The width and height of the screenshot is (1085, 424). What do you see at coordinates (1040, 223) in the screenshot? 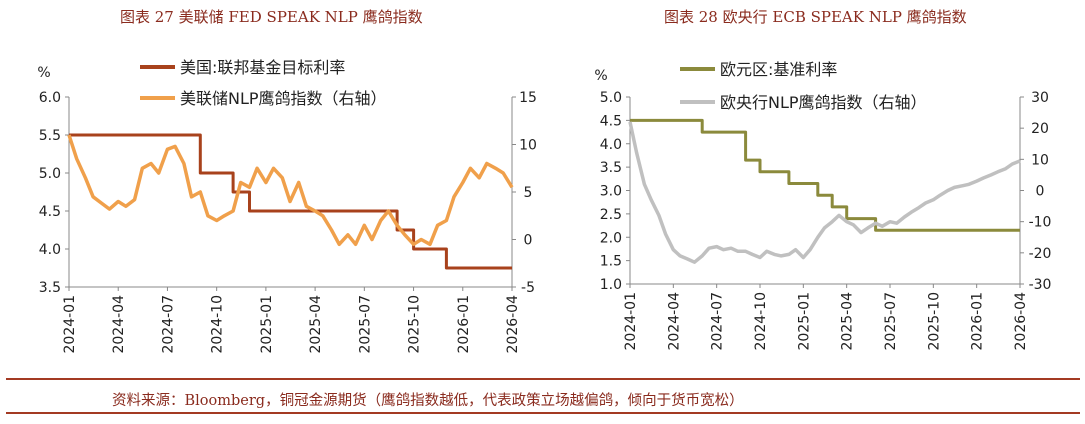
I see `y-right-tick-label: -10` at bounding box center [1040, 223].